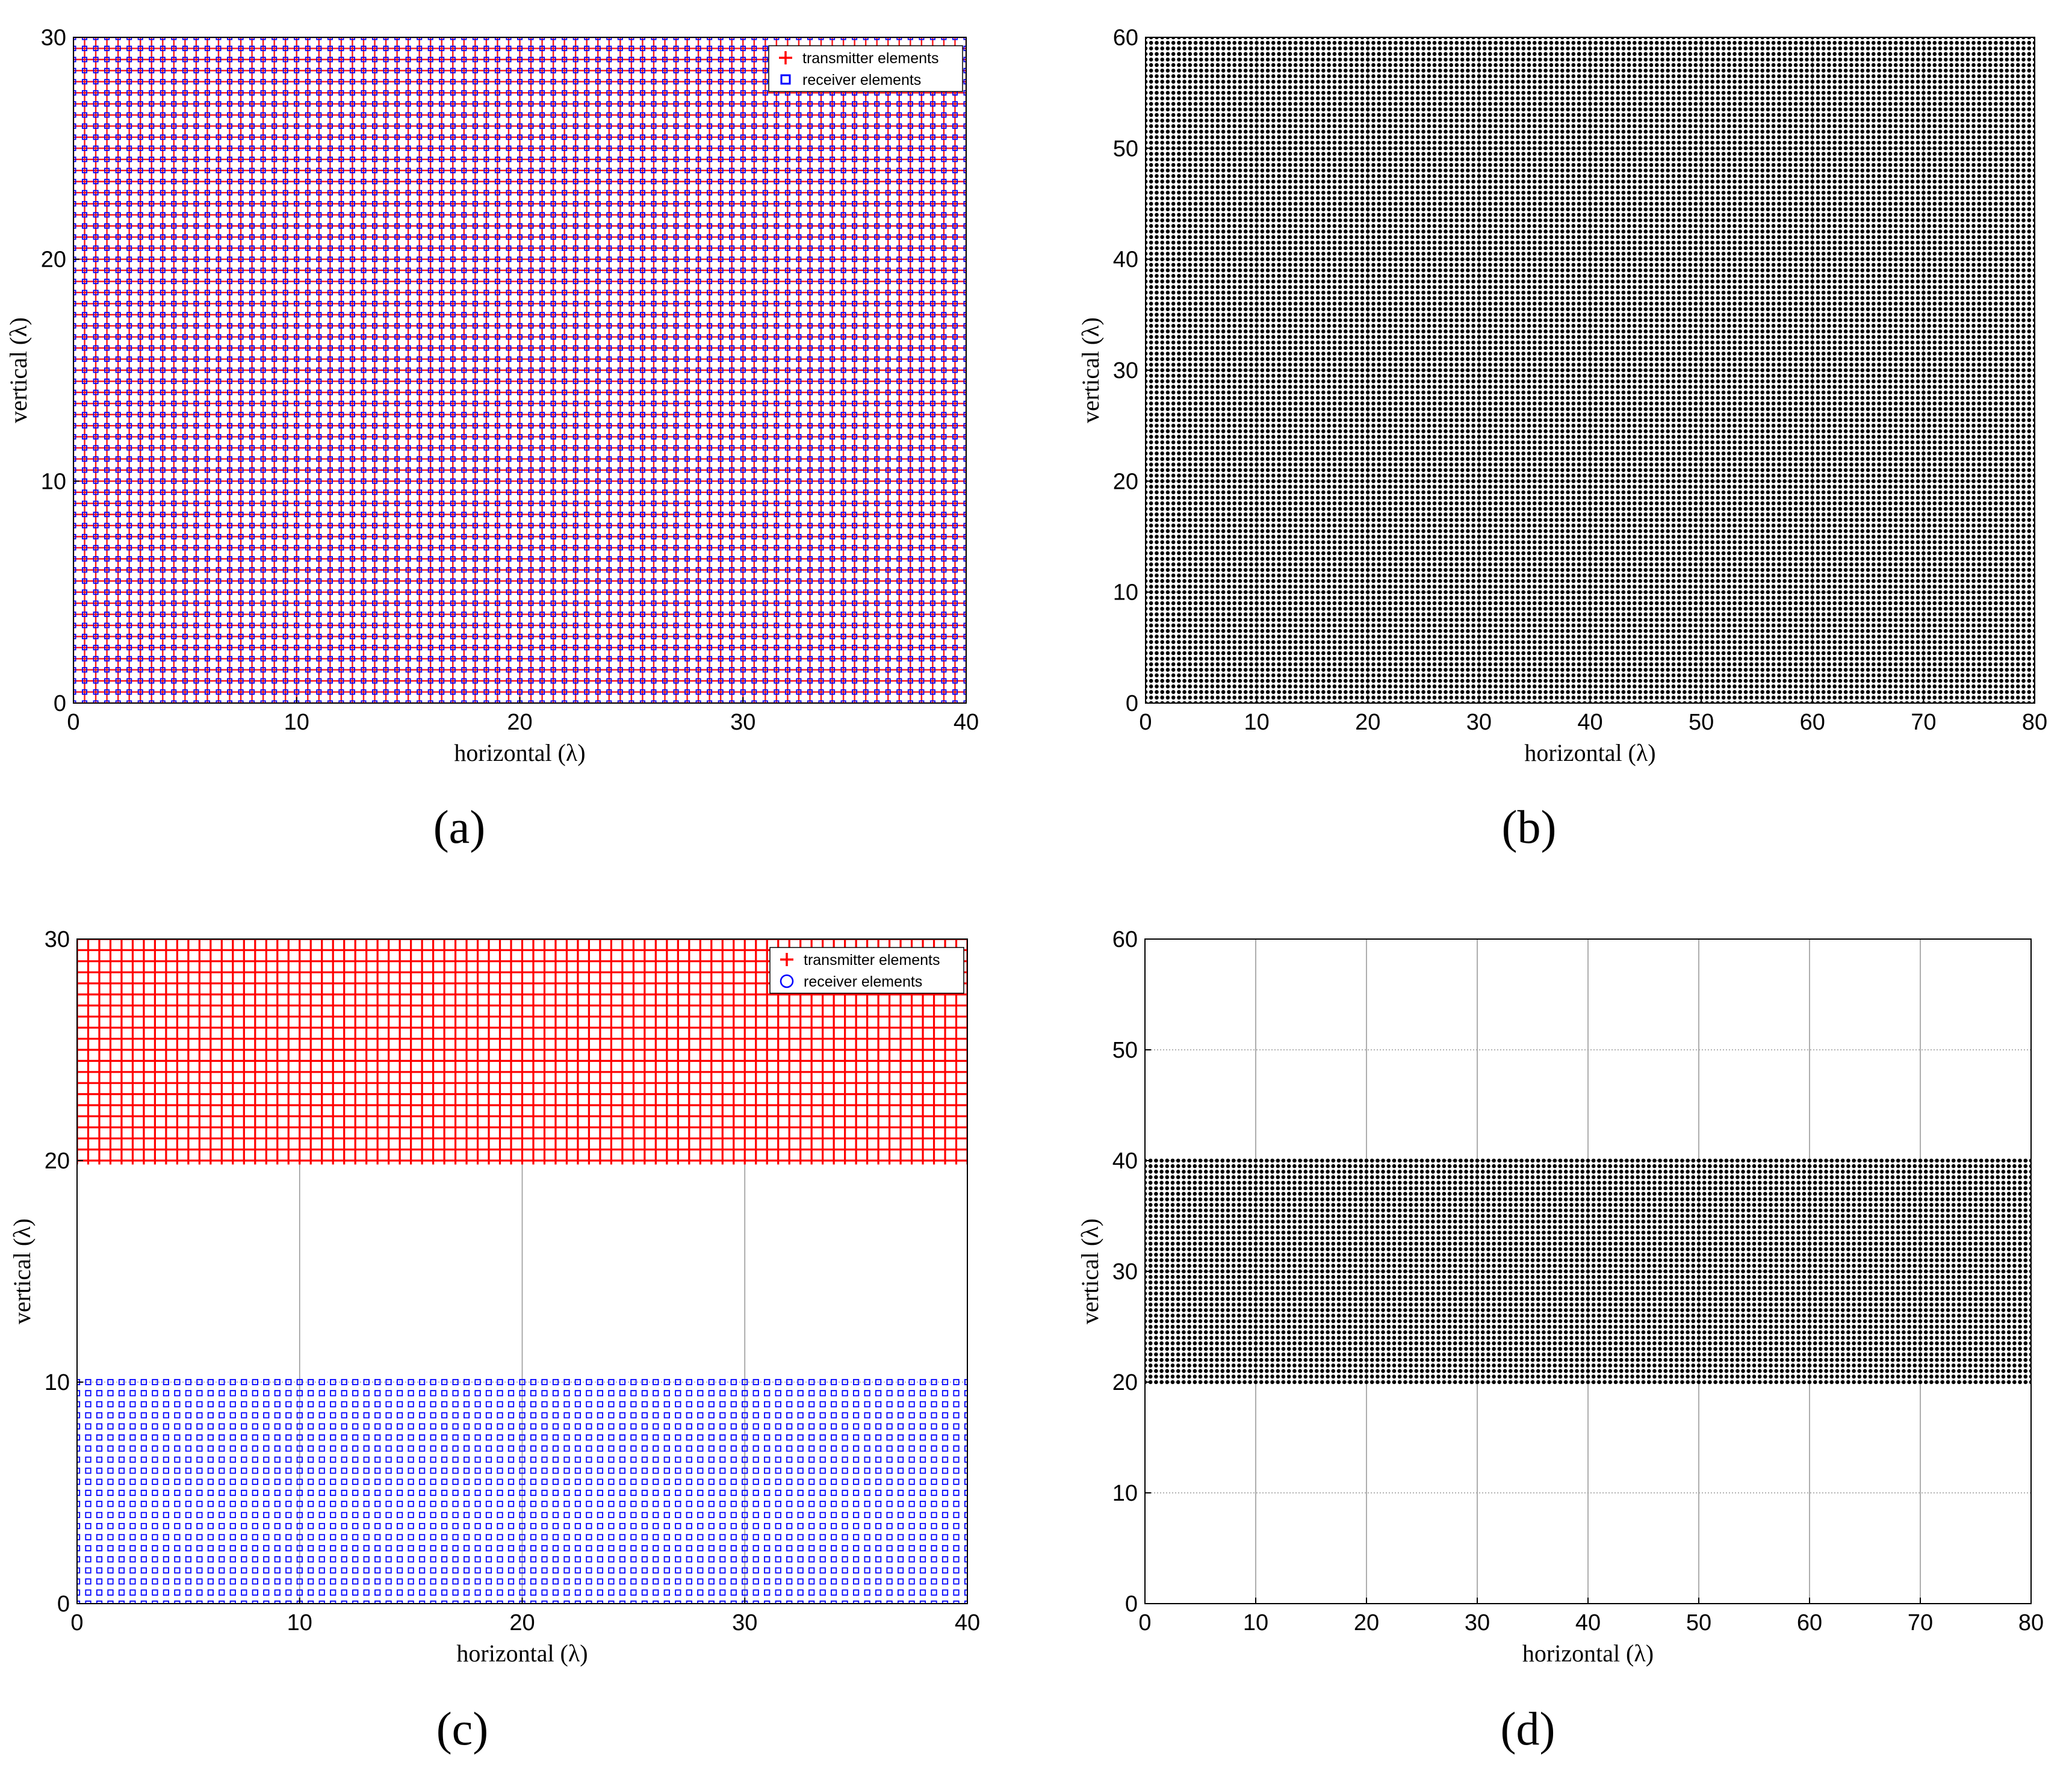  Describe the element at coordinates (1528, 1728) in the screenshot. I see `panel-caption: (d)` at that location.